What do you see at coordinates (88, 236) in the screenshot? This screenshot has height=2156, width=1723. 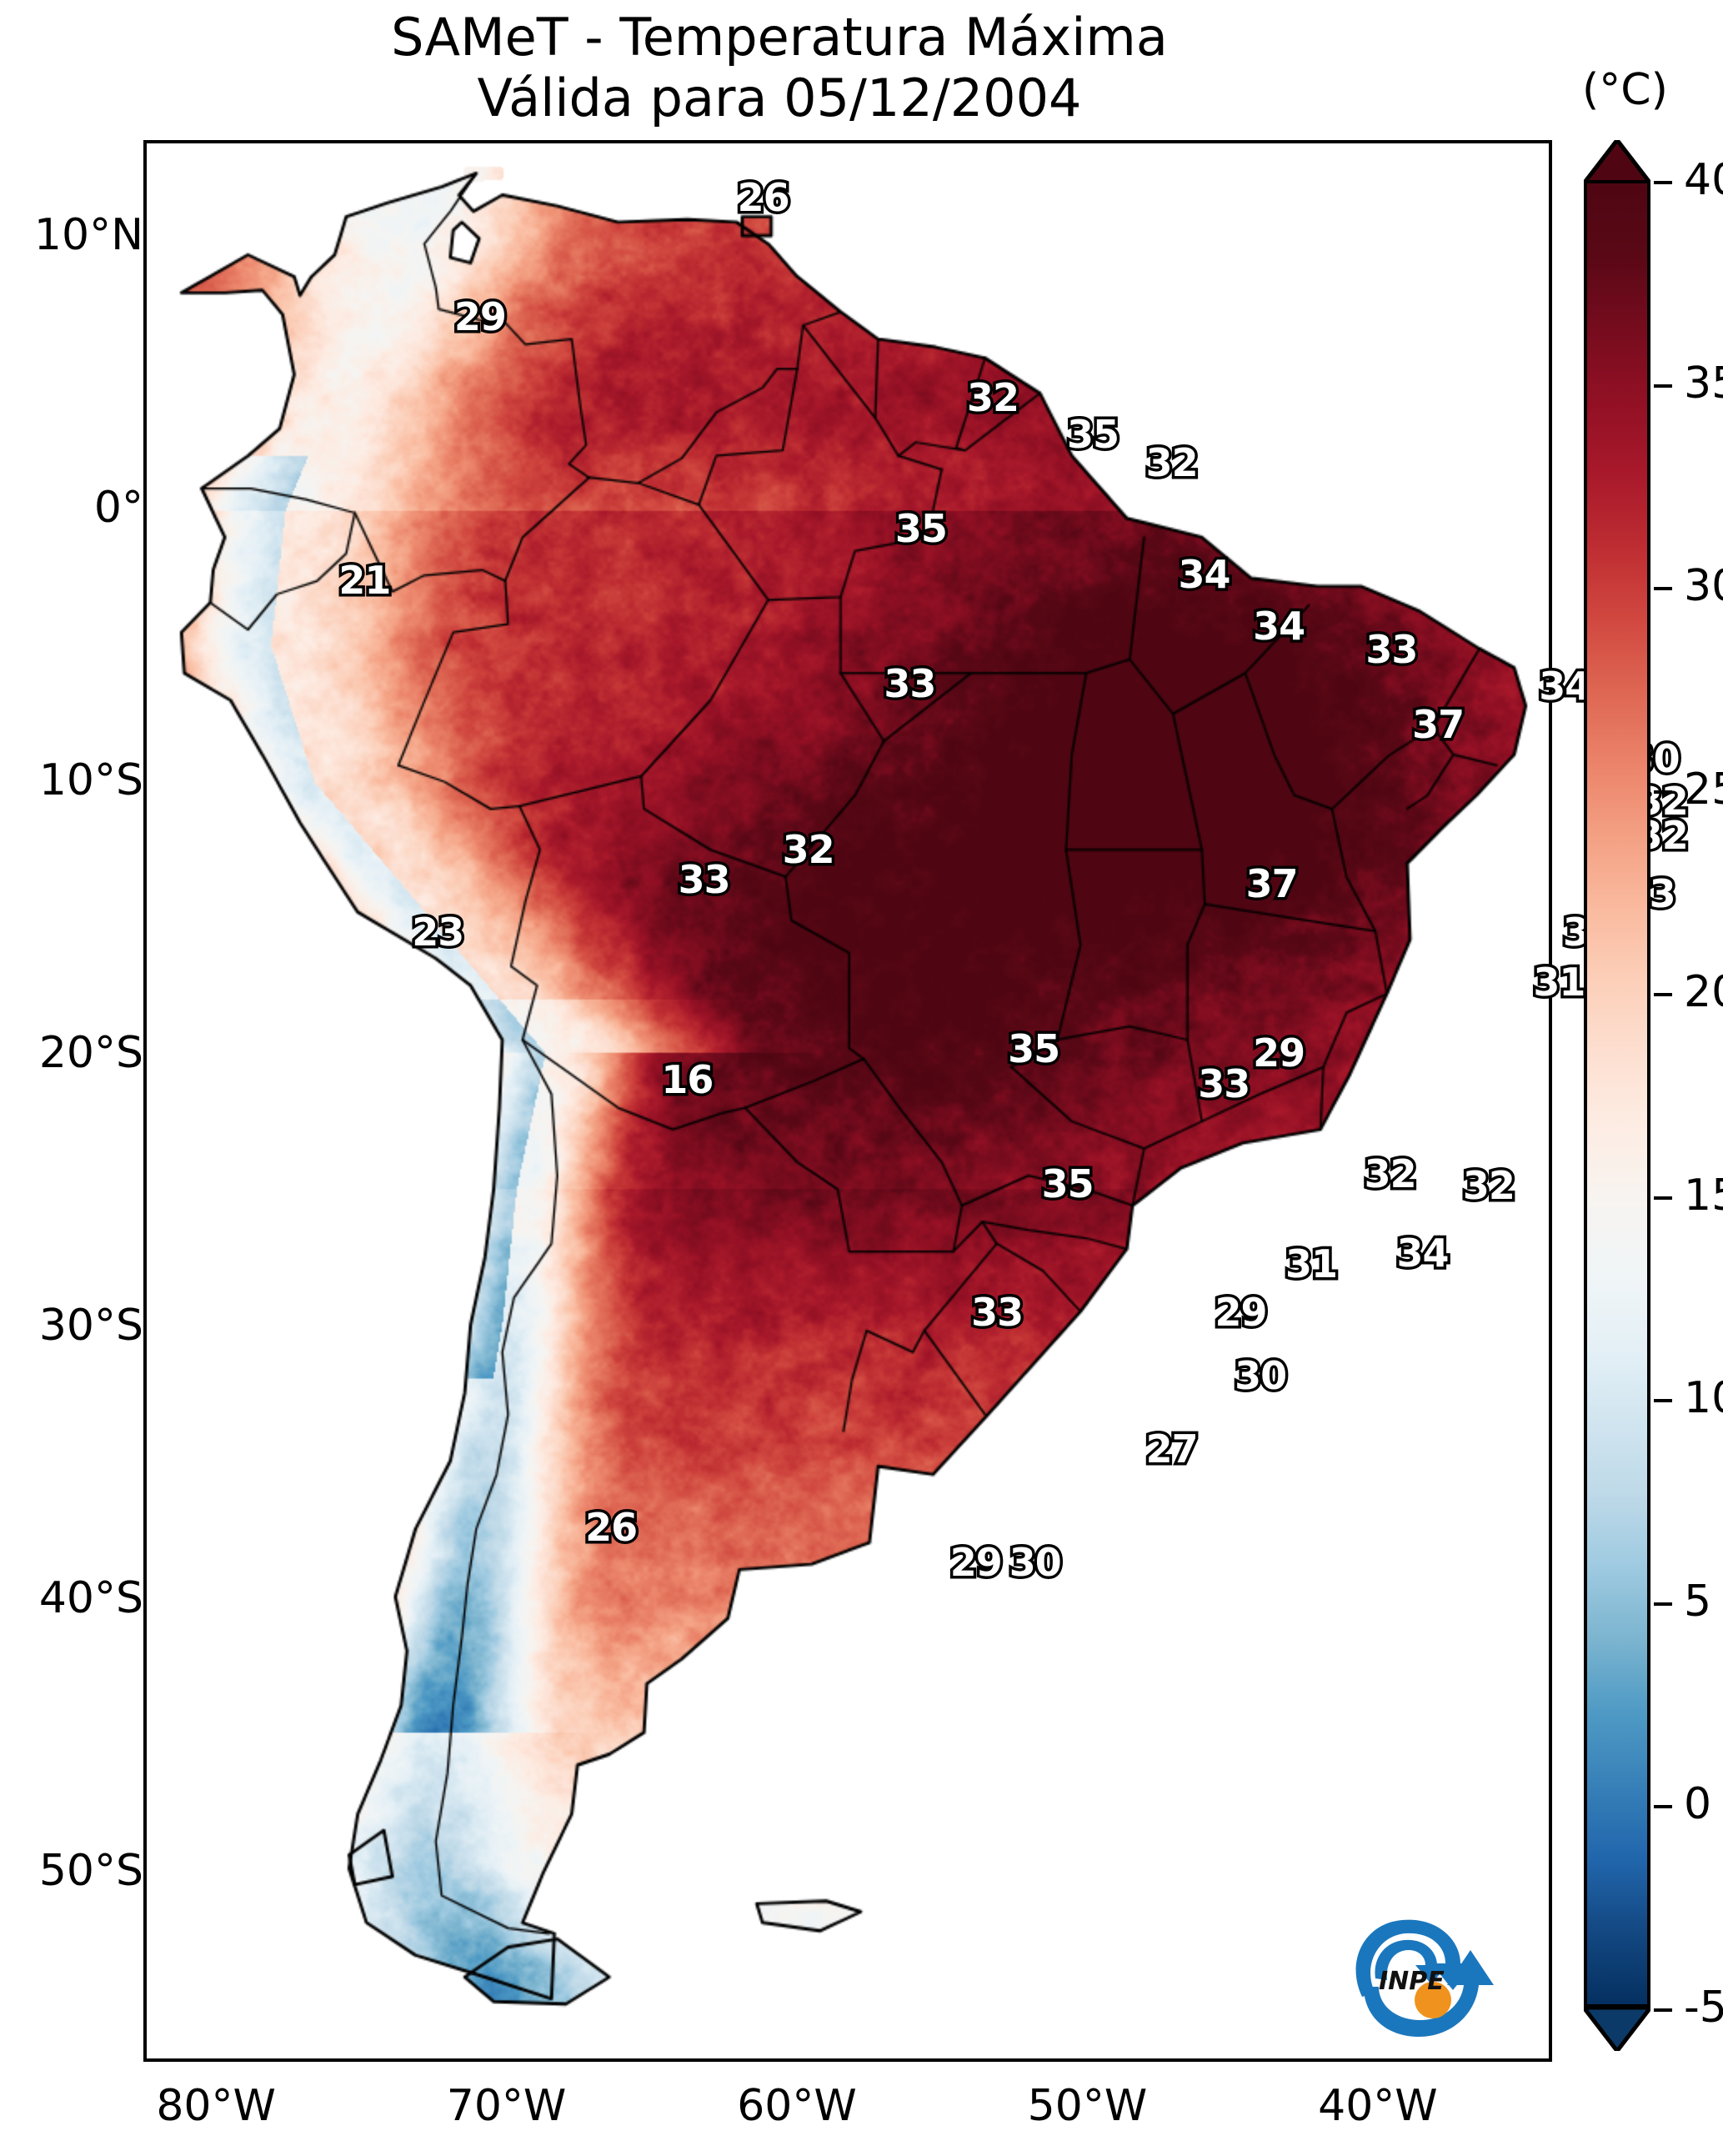 I see `y-axis-tick-label: 10°N` at bounding box center [88, 236].